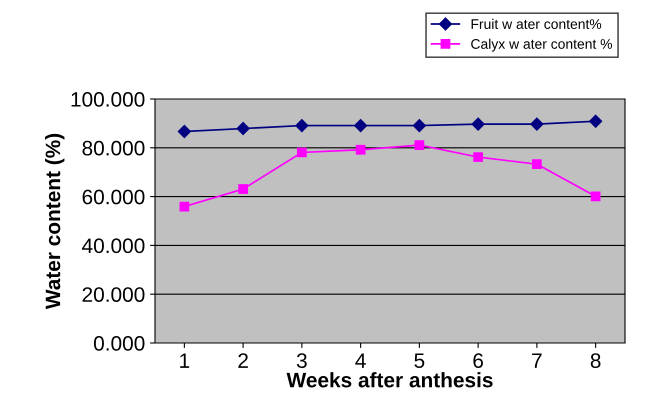  Describe the element at coordinates (478, 360) in the screenshot. I see `x-tick-label: 6` at that location.